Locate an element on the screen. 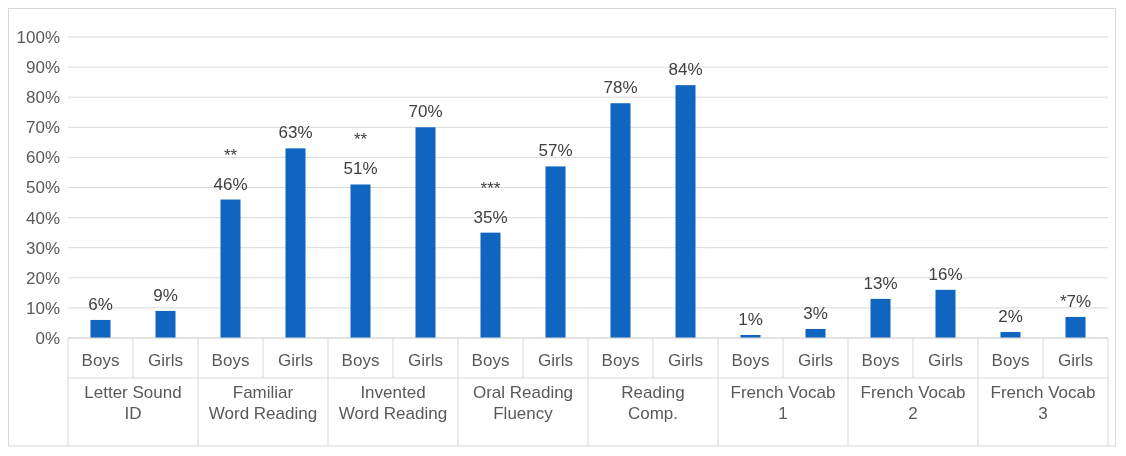 This screenshot has height=456, width=1126. x-tick-label: French Vocab 1 is located at coordinates (783, 403).